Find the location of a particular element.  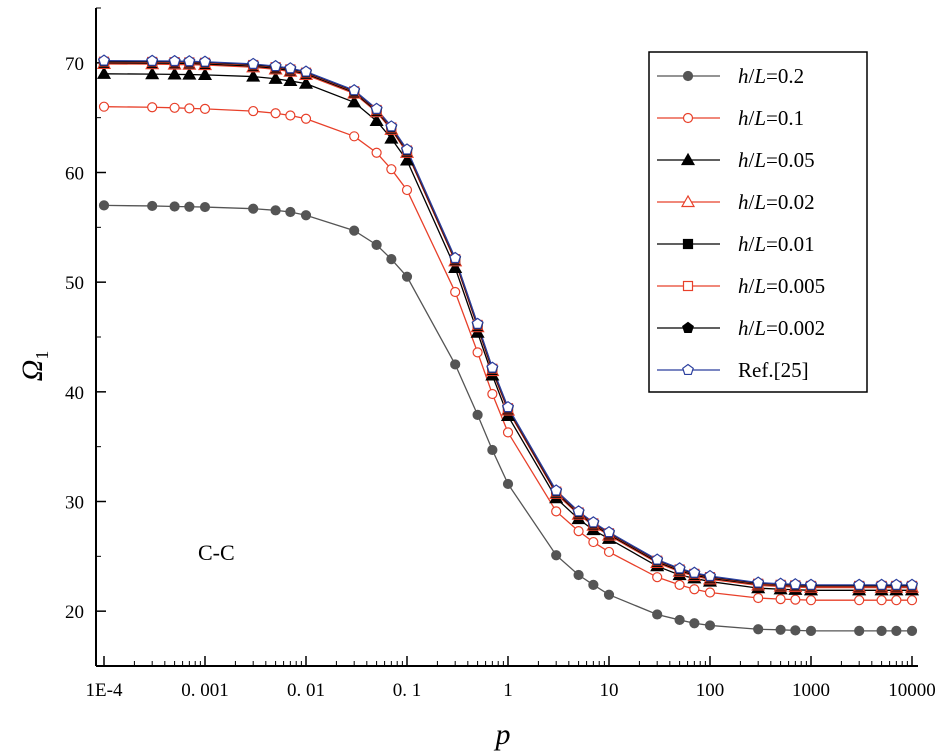

x-ticks: 1E-4 0. 001 0. 01 0. 1 1 10 100 1000 10000 is located at coordinates (511, 678).